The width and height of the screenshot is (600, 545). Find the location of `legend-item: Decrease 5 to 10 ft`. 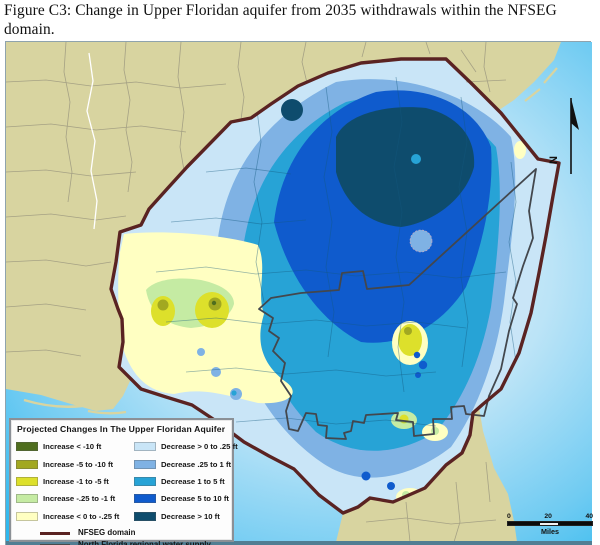

legend-item: Decrease 5 to 10 ft is located at coordinates (186, 498).